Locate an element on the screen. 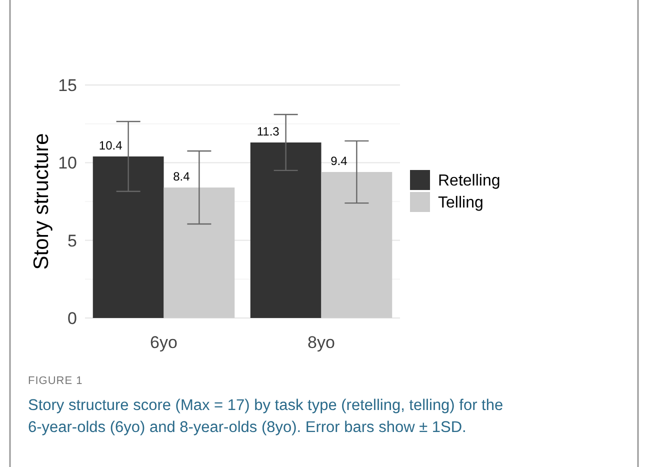 This screenshot has width=648, height=467. x-tick-label: 8yo is located at coordinates (321, 342).